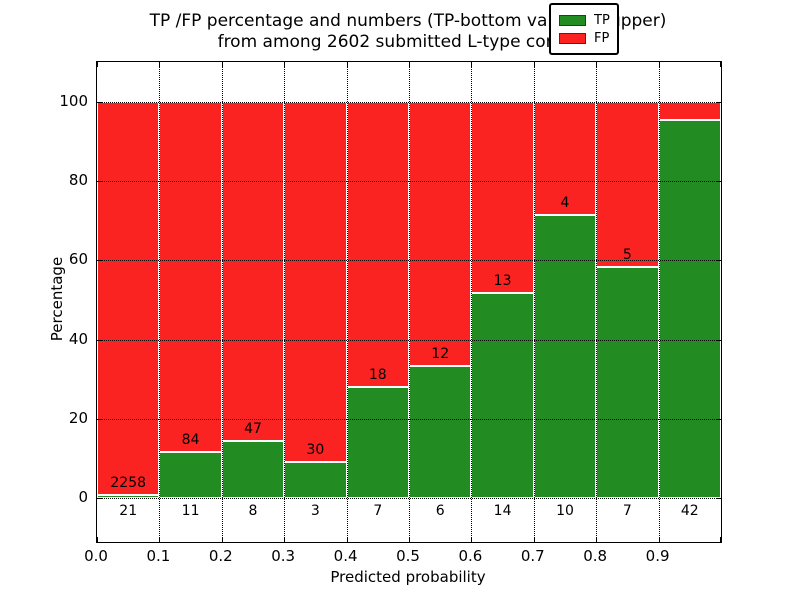 This screenshot has width=800, height=600. What do you see at coordinates (128, 511) in the screenshot?
I see `bar-value-label-tp: 21` at bounding box center [128, 511].